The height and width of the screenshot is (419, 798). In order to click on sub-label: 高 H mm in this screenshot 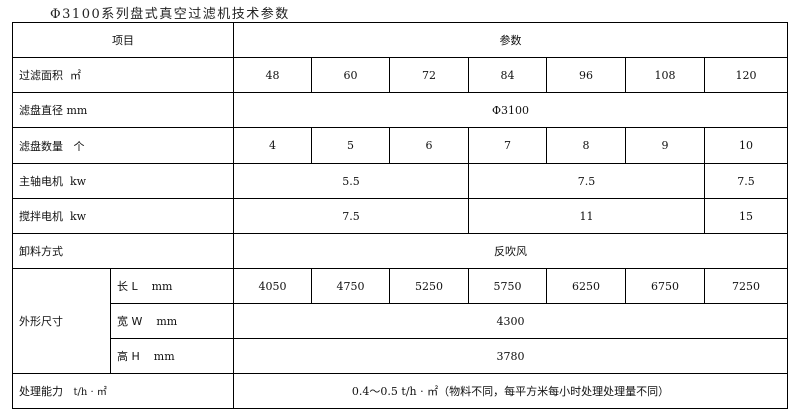, I will do `click(172, 356)`.